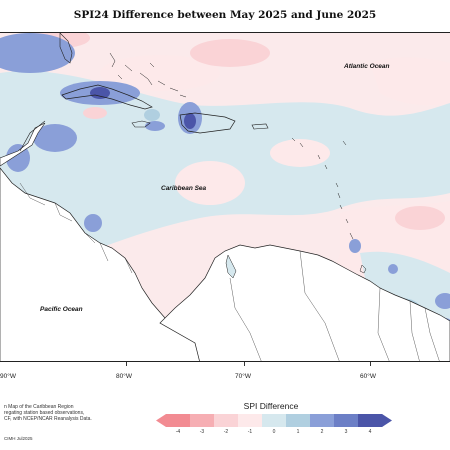 This screenshot has width=450, height=450. What do you see at coordinates (61, 309) in the screenshot?
I see `pacific-ocean-label: Pacific Ocean` at bounding box center [61, 309].